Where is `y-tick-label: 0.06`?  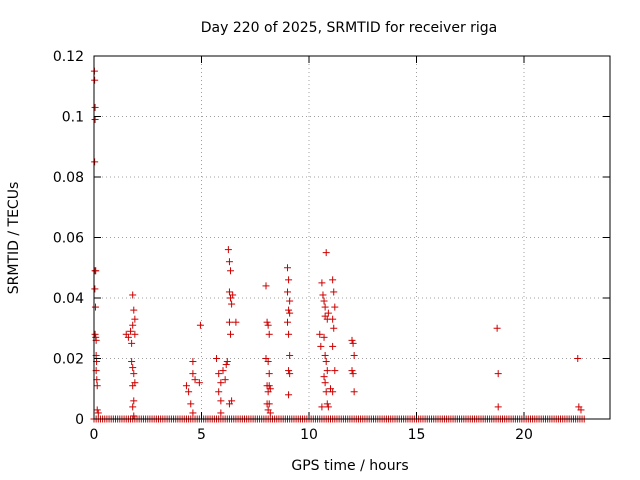
y-tick-label: 0.06 is located at coordinates (68, 239).